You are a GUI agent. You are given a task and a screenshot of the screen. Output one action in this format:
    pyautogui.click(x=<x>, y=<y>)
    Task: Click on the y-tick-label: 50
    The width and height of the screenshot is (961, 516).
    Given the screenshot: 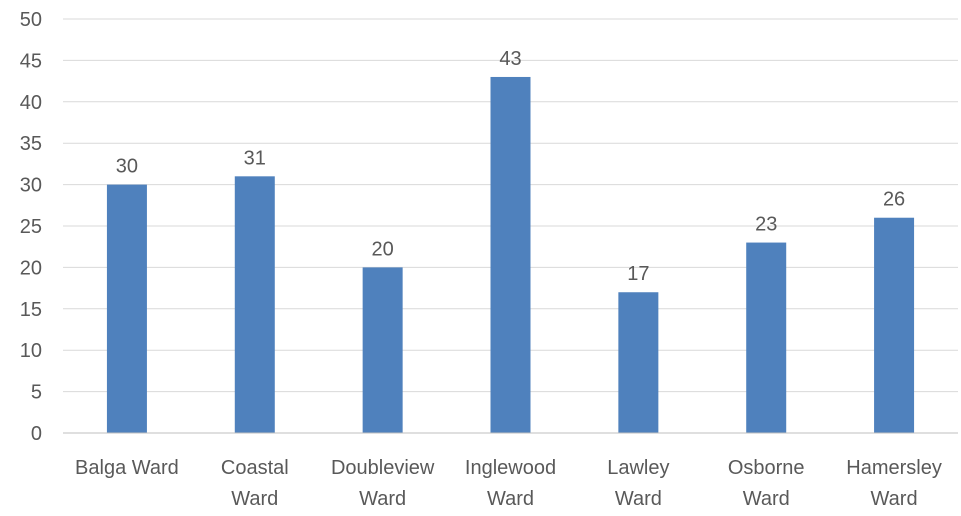 What is the action you would take?
    pyautogui.click(x=31, y=20)
    